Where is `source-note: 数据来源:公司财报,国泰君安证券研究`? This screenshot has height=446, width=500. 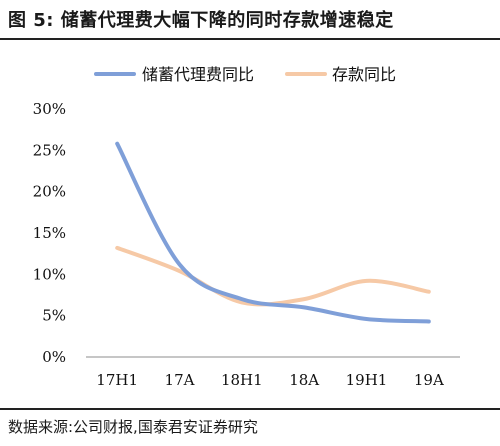
source-note: 数据来源:公司财报,国泰君安证券研究 is located at coordinates (133, 427).